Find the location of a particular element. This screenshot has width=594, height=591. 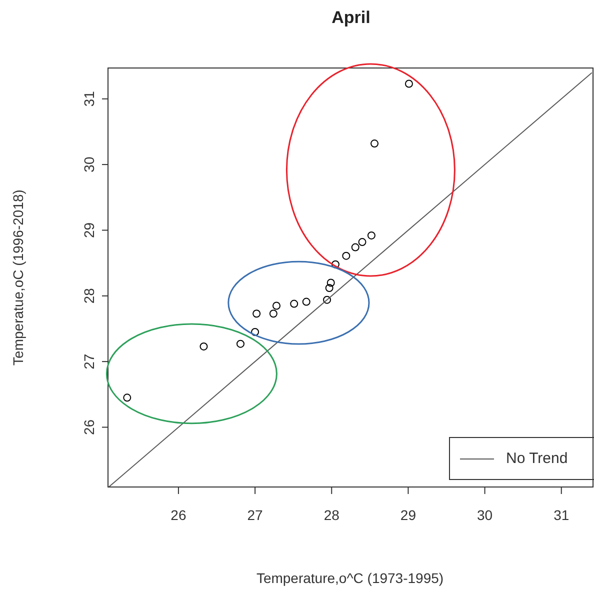

x-tick-label: 29 is located at coordinates (408, 514).